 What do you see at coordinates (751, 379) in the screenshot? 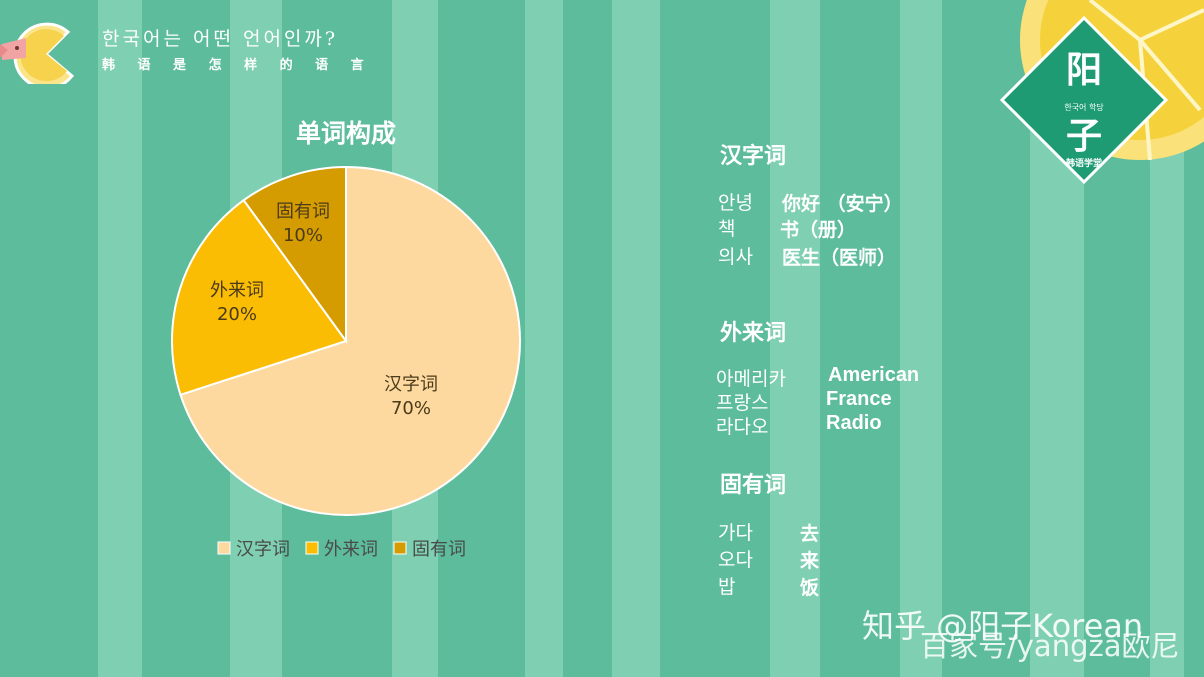
I see `word-korean: 아메리카` at bounding box center [751, 379].